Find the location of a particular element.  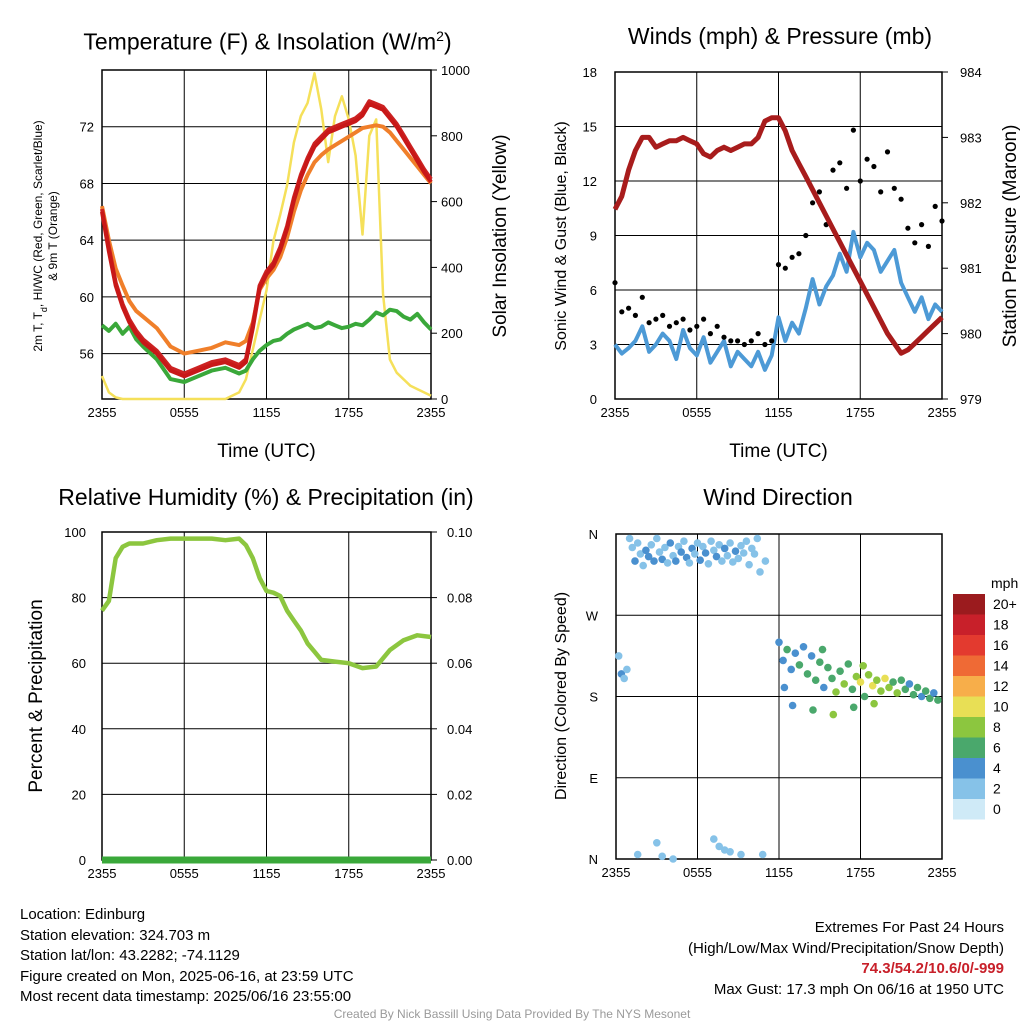

legend-label: 4 is located at coordinates (997, 768).